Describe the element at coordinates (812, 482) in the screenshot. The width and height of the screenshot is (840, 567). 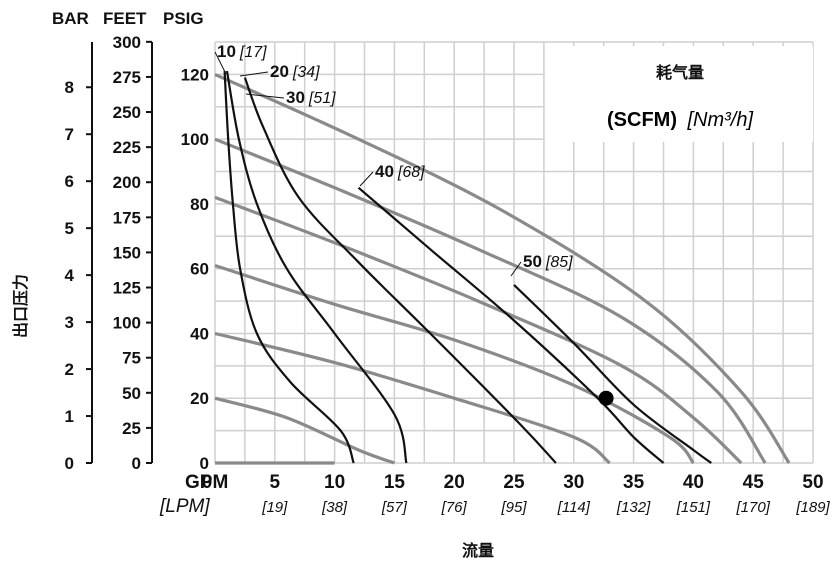
I see `x-tick-label-gpm: 50` at that location.